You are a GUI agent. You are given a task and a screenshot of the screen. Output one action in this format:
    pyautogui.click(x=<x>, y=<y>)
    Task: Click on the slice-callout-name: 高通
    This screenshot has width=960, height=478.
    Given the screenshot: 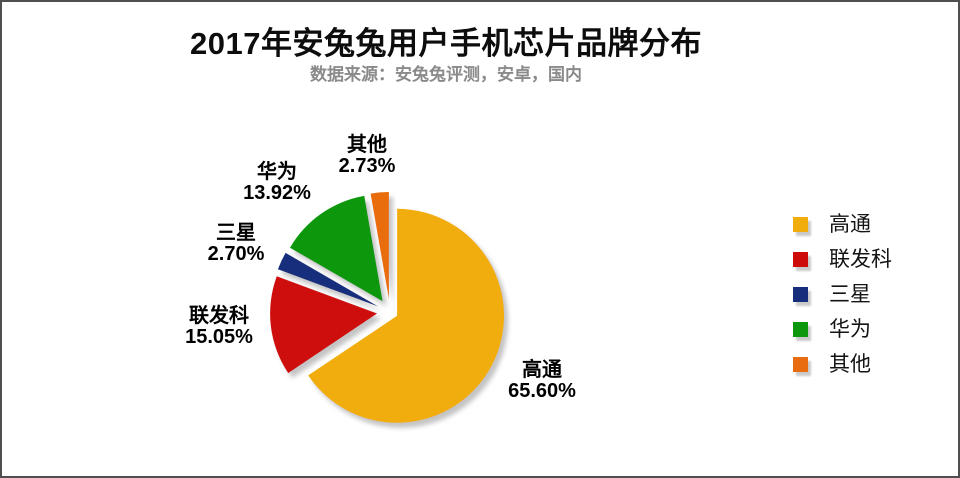 What is the action you would take?
    pyautogui.click(x=542, y=370)
    